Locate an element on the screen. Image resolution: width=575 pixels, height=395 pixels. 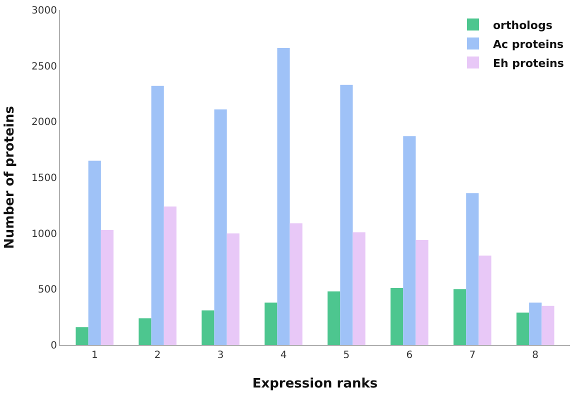
y-tick-label: 2500 is located at coordinates (44, 66).